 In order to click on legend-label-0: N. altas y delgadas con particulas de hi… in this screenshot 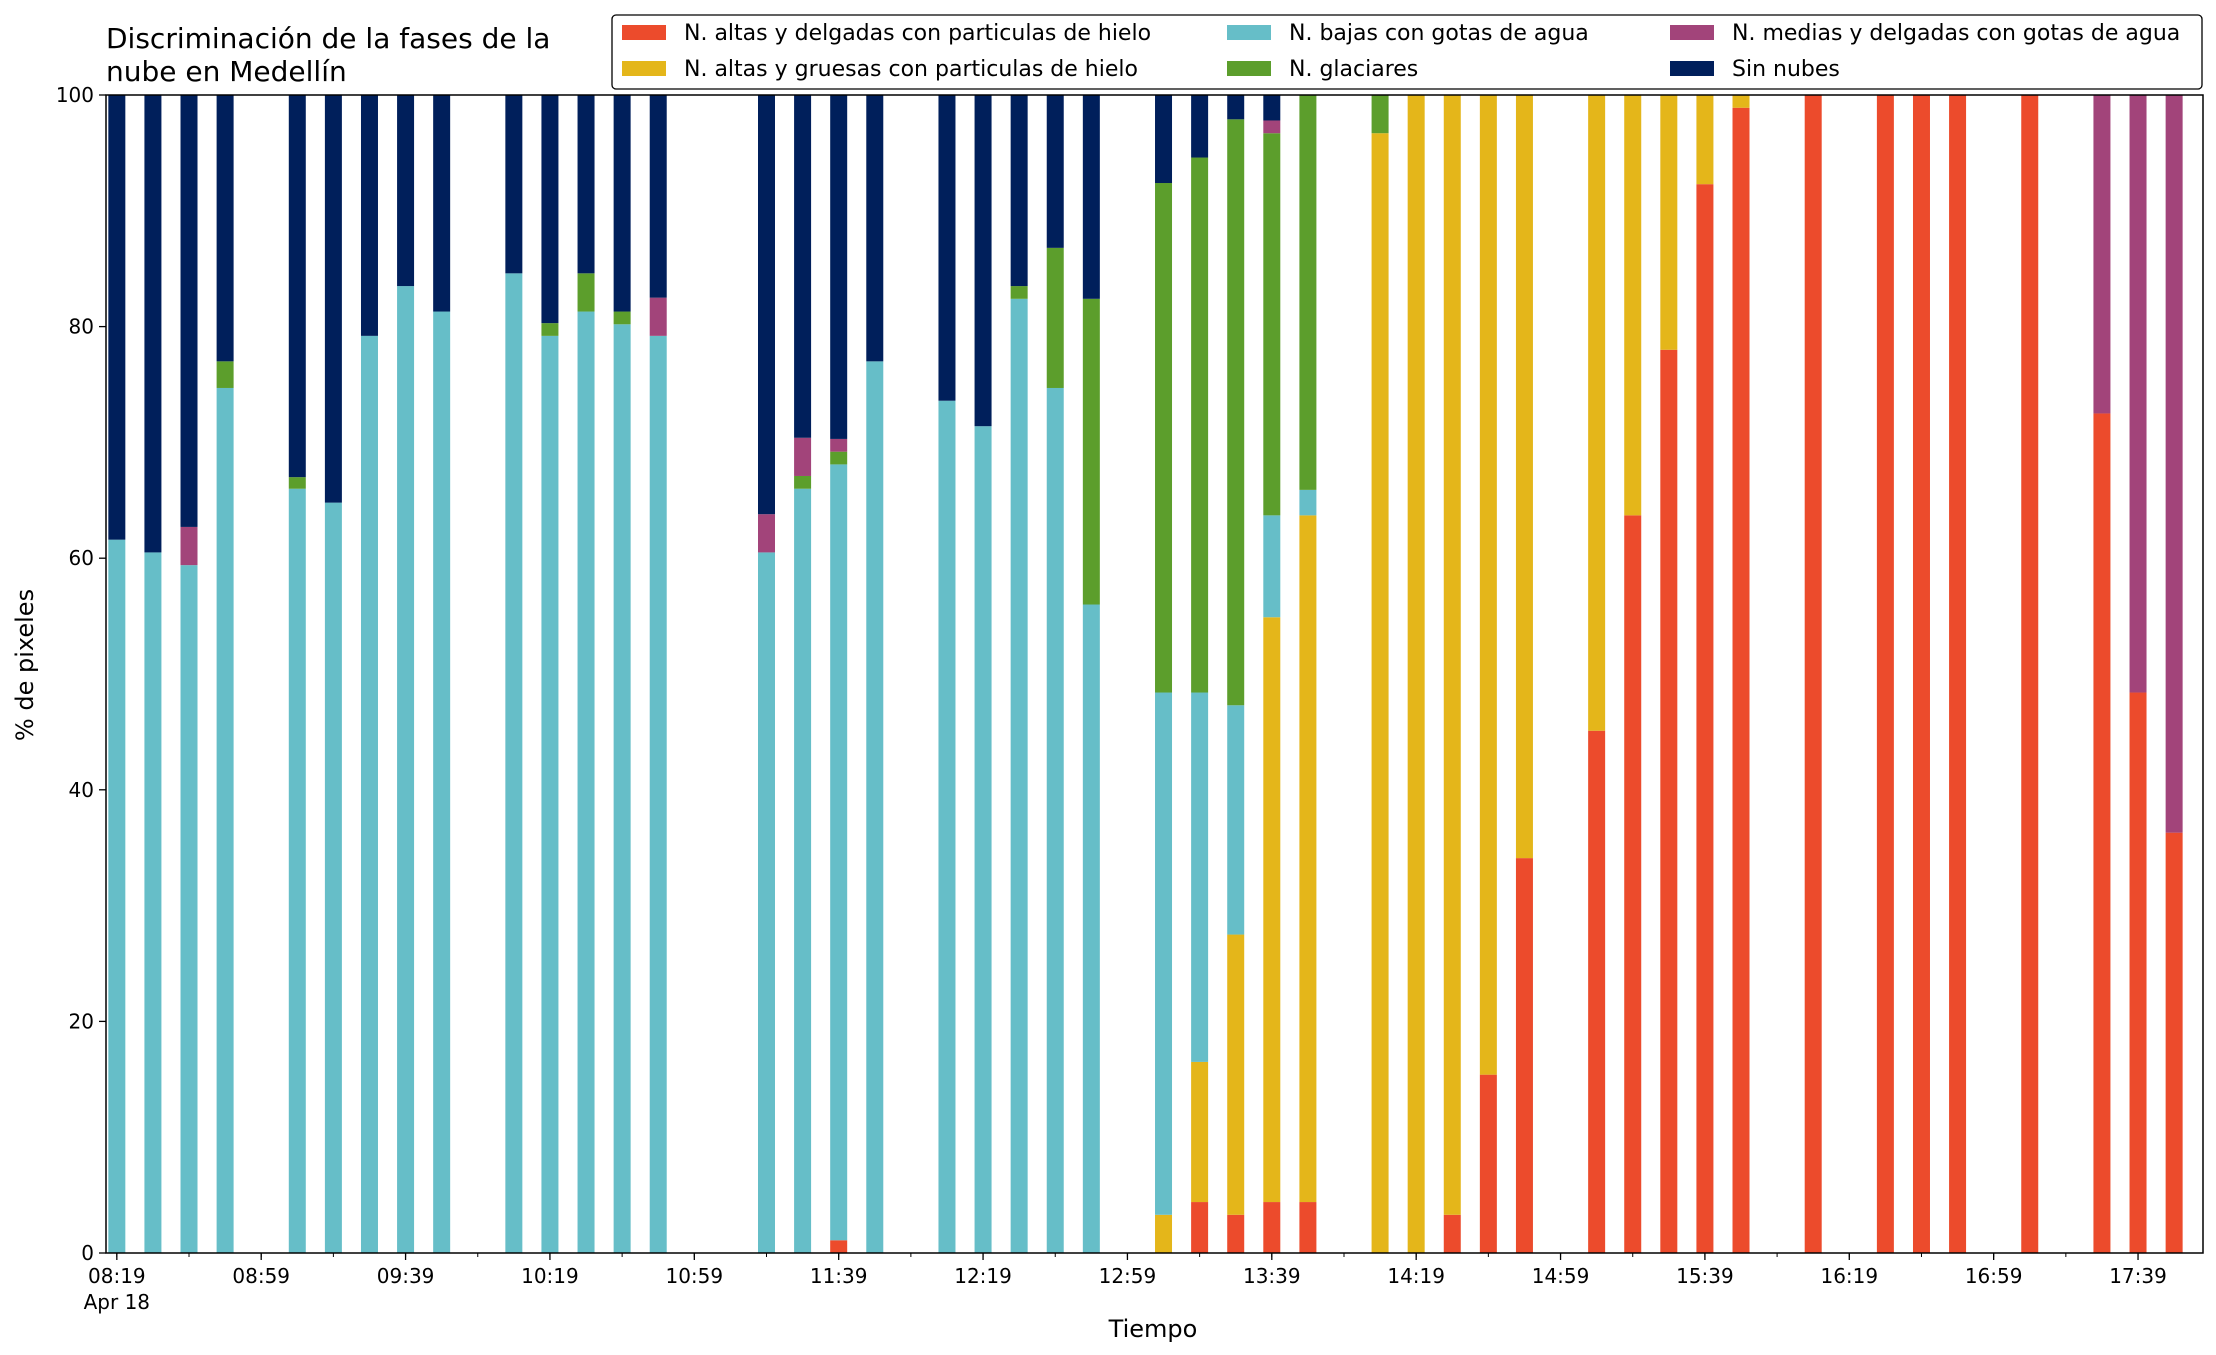, I will do `click(917, 33)`.